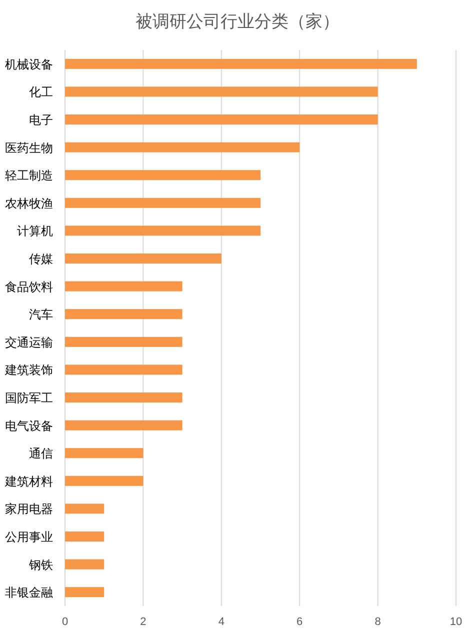 The height and width of the screenshot is (634, 475). What do you see at coordinates (29, 203) in the screenshot?
I see `y-tick-label: 农林牧渔` at bounding box center [29, 203].